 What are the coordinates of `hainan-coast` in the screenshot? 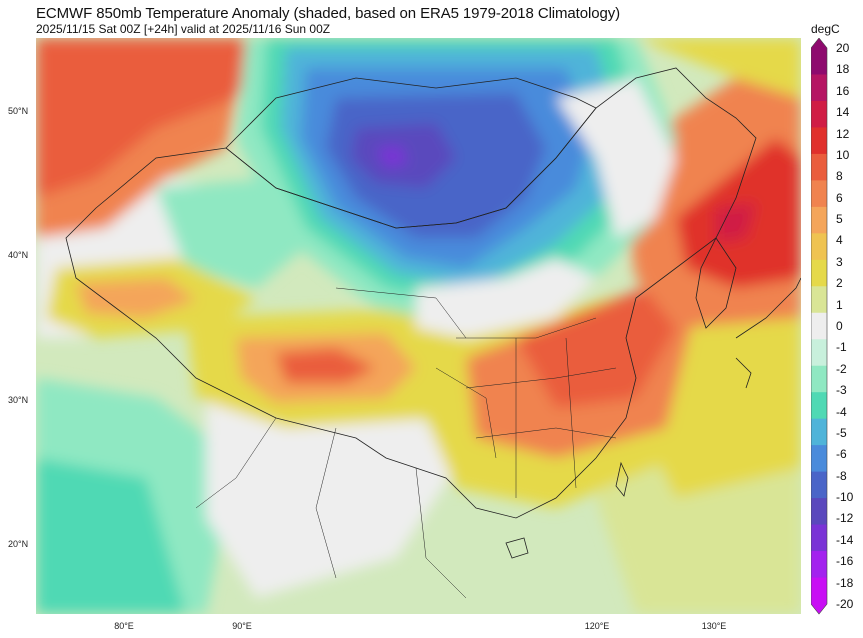 It's located at (517, 548).